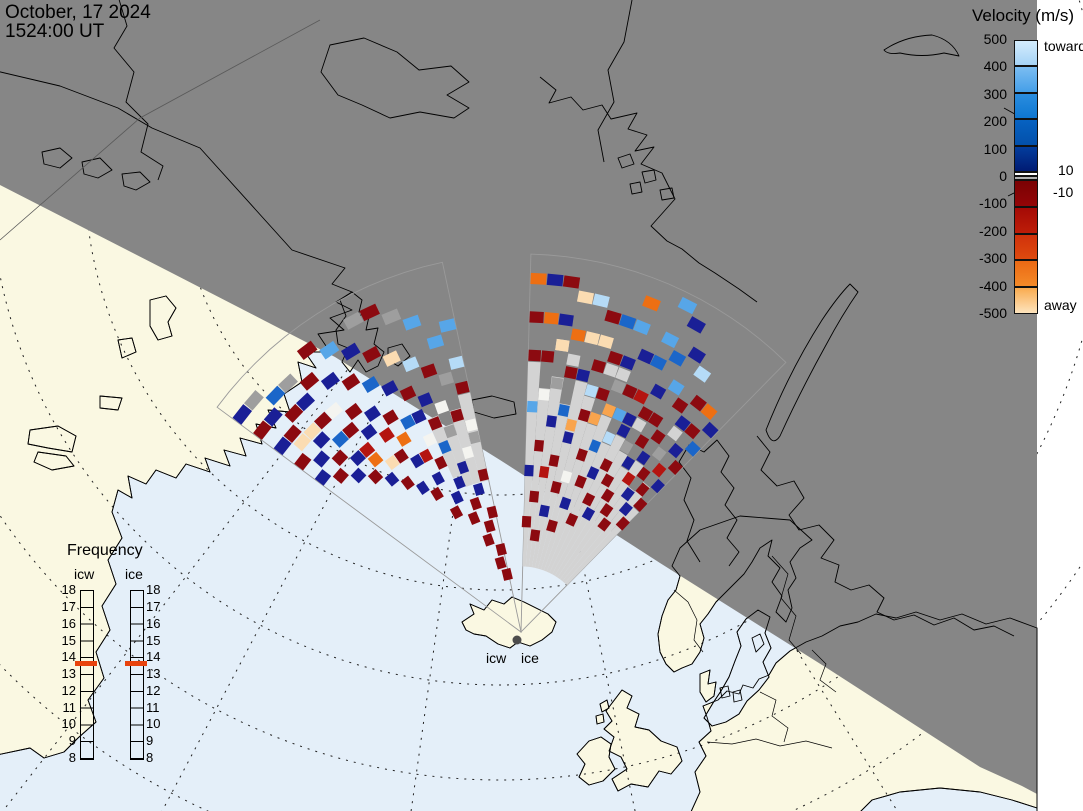 The height and width of the screenshot is (811, 1083). Describe the element at coordinates (992, 231) in the screenshot. I see `velocity-tick: -200` at that location.